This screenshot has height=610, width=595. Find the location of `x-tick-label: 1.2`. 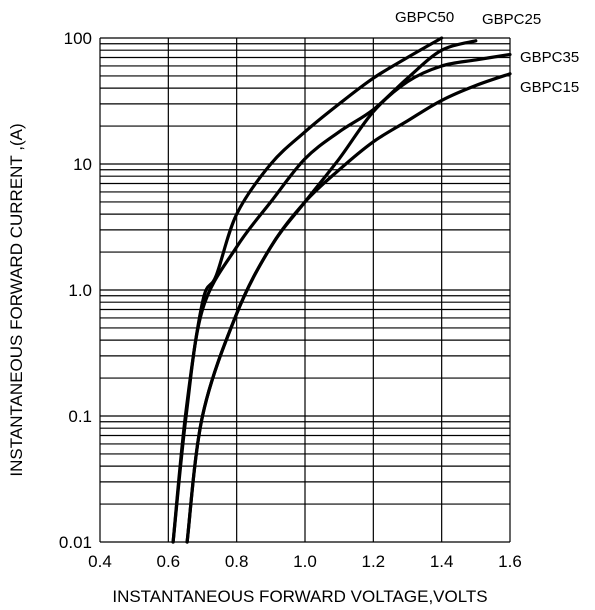

x-tick-label: 1.2 is located at coordinates (374, 561).